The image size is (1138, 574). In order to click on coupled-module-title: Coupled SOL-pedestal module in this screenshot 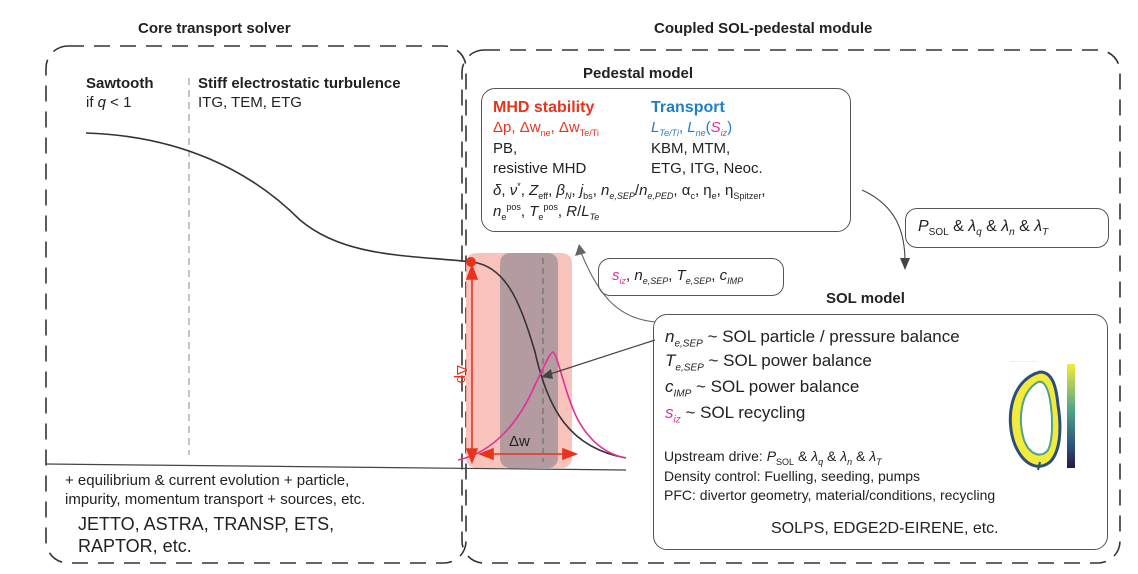, I will do `click(763, 28)`.